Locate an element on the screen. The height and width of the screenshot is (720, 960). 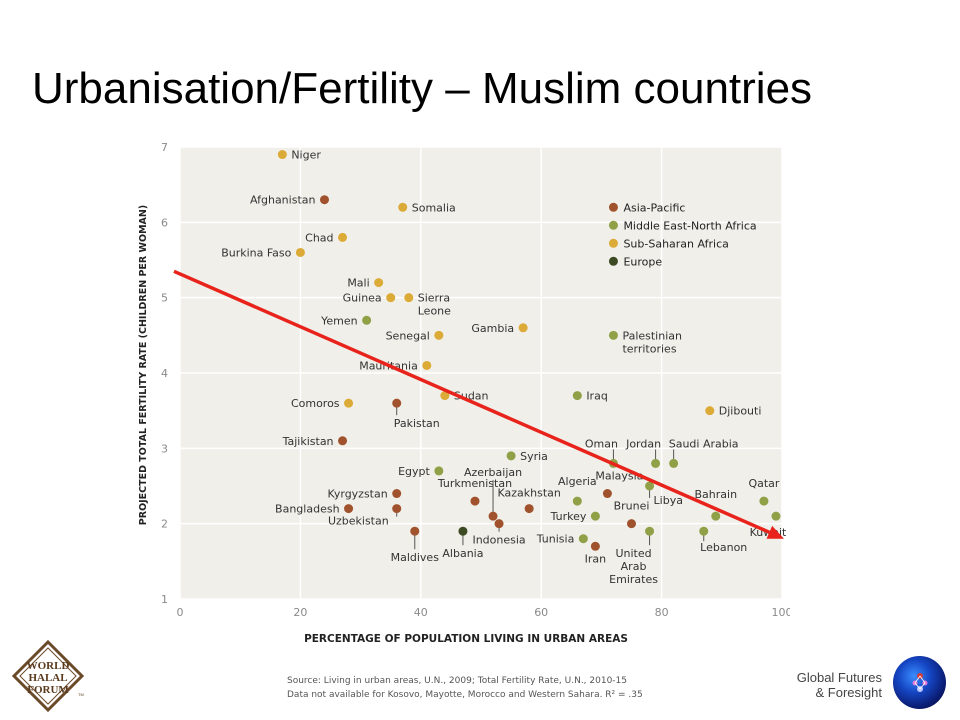
globe-logo-icon is located at coordinates (919, 682).